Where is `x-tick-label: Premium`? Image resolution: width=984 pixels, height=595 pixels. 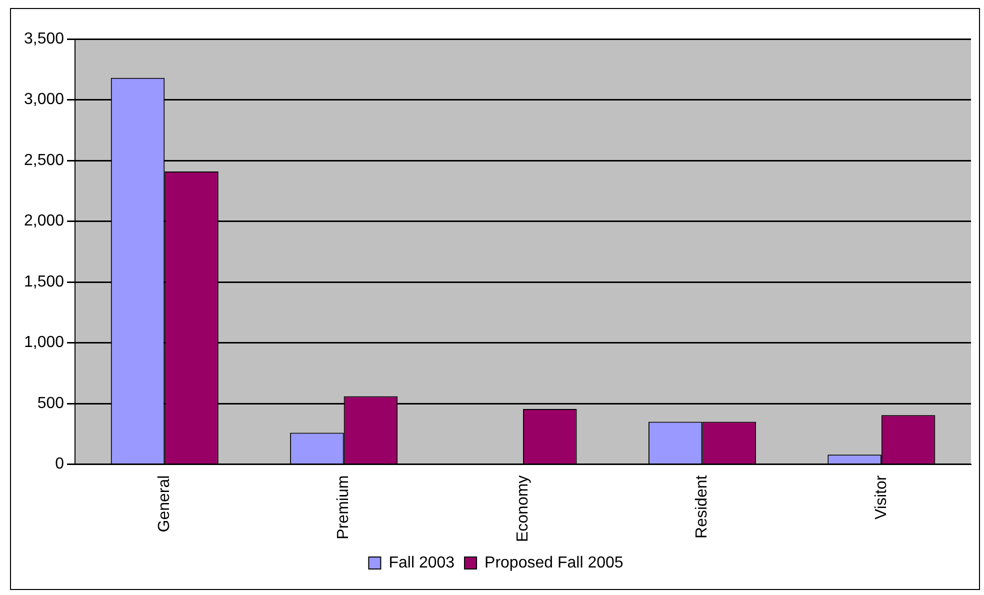
x-tick-label: Premium is located at coordinates (343, 507).